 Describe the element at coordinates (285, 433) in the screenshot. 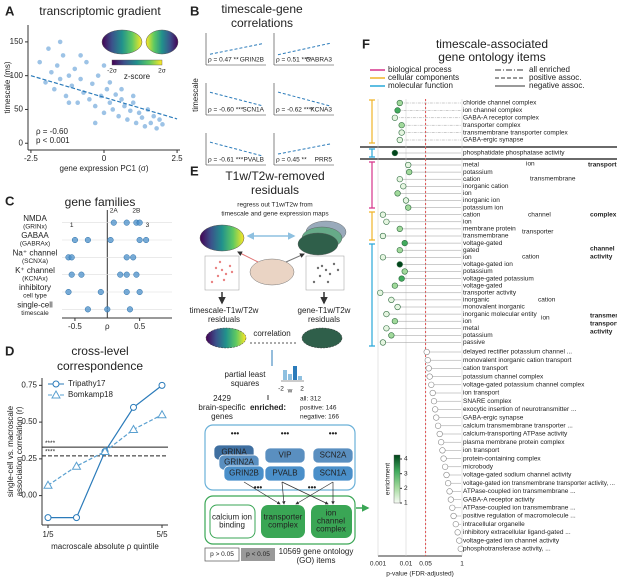

I see `ellipsis: •••` at that location.